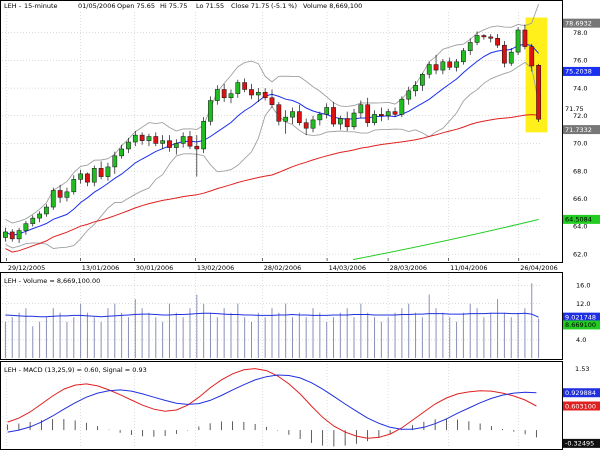 The height and width of the screenshot is (450, 600). I want to click on date-label-4: 28/02/2006, so click(282, 268).